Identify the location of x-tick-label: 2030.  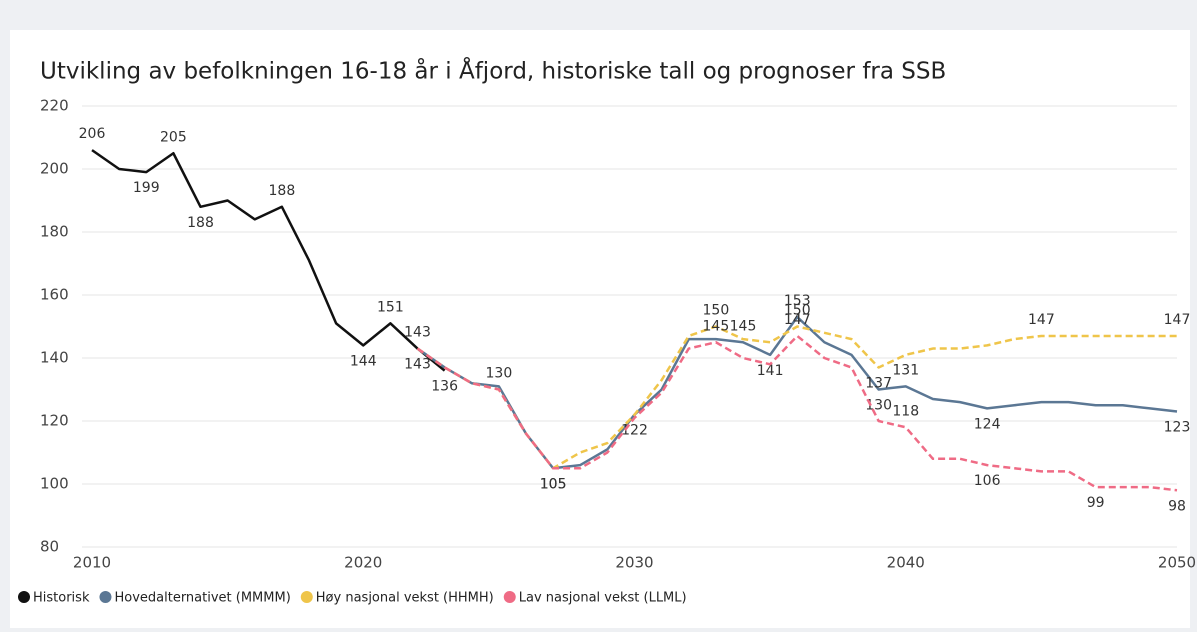
(634, 563).